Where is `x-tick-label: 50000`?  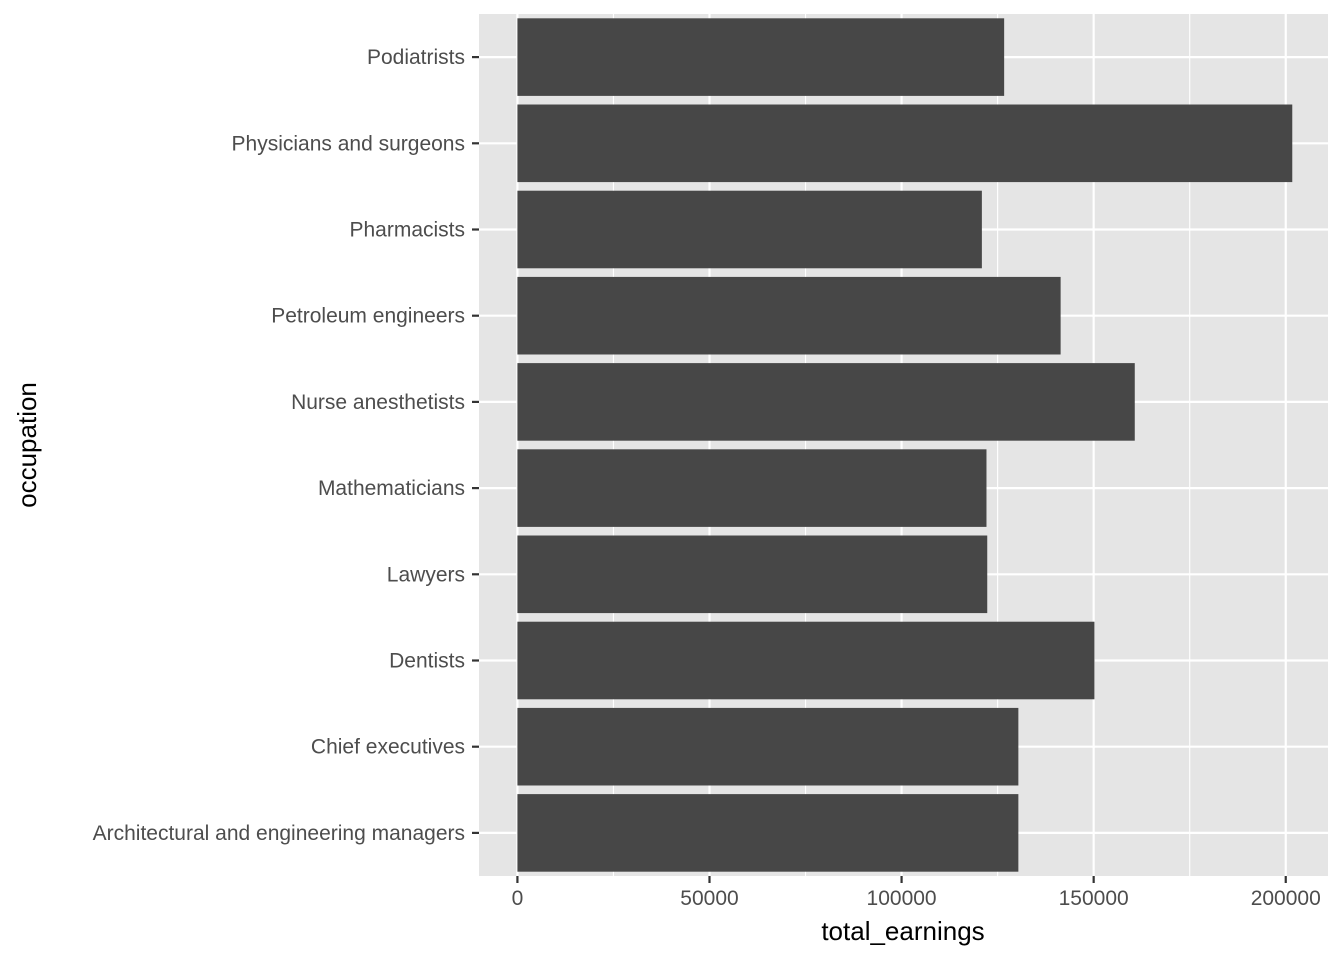
x-tick-label: 50000 is located at coordinates (709, 898).